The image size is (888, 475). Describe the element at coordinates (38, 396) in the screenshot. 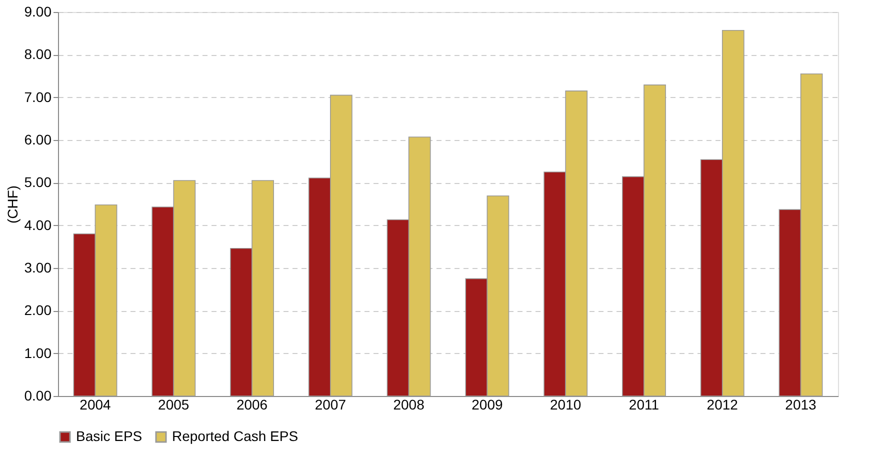

I see `y-tick-label: 0.00` at that location.